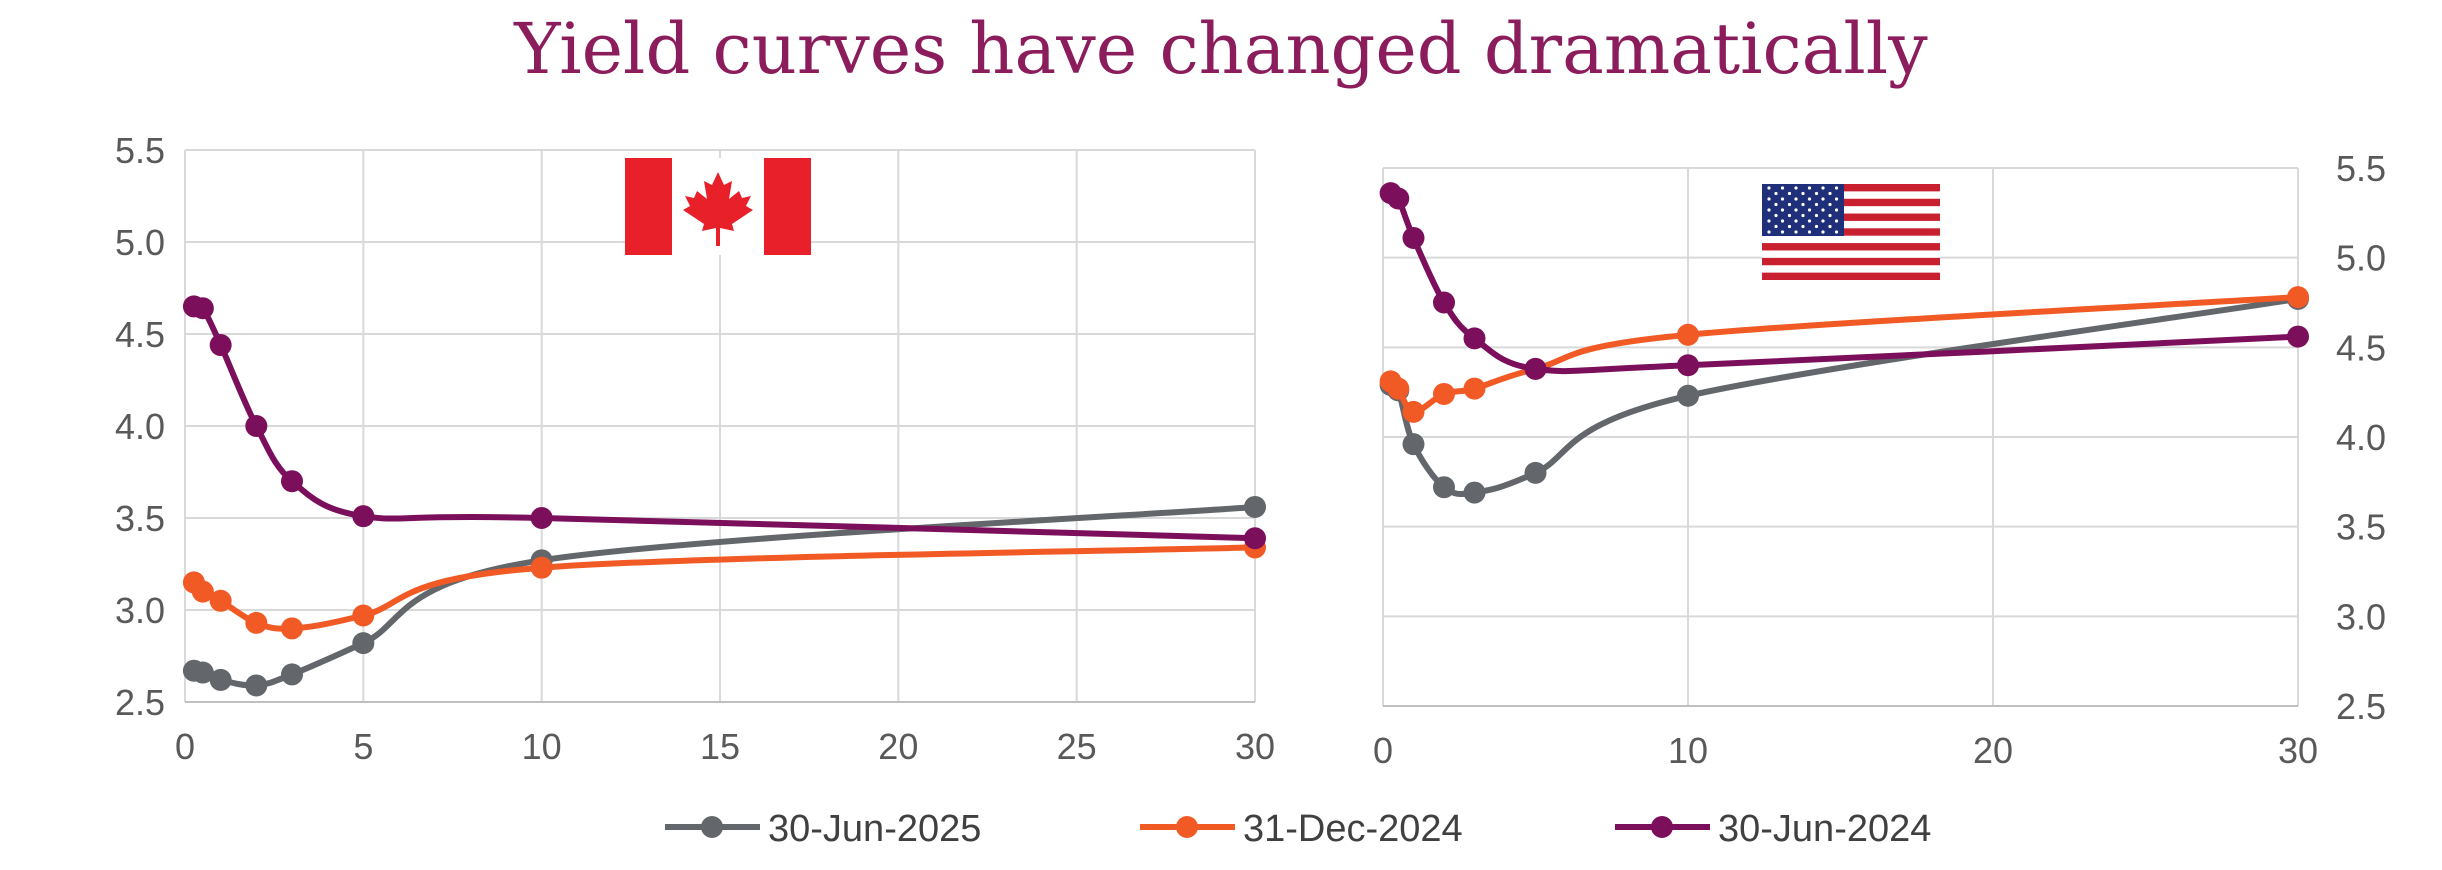 The height and width of the screenshot is (870, 2442). Describe the element at coordinates (720, 746) in the screenshot. I see `x-tick-label: 15` at that location.